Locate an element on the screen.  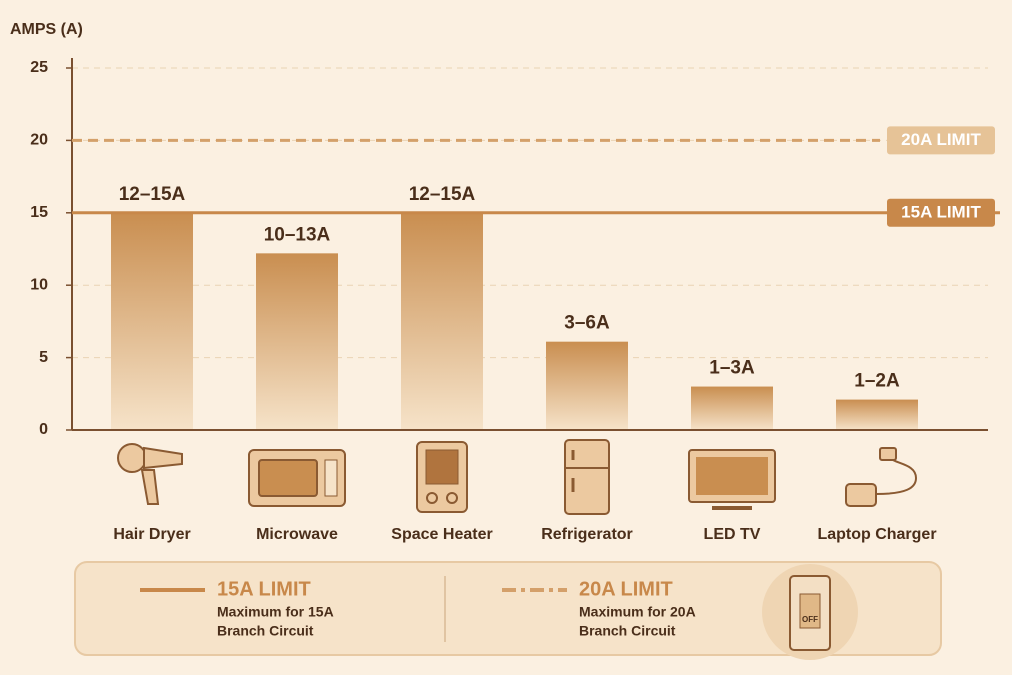
x-tick-label: Refrigerator is located at coordinates (587, 534).